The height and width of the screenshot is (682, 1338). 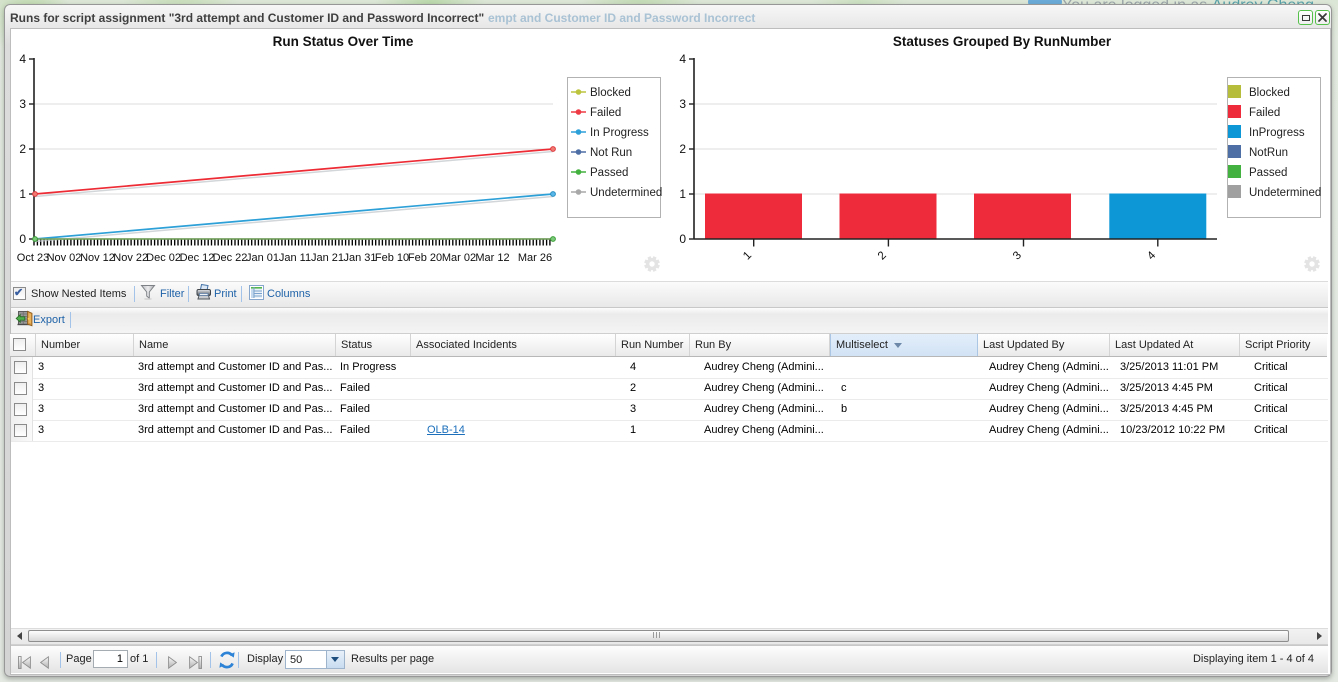 I want to click on svg-text: Jan 01, so click(x=262, y=258).